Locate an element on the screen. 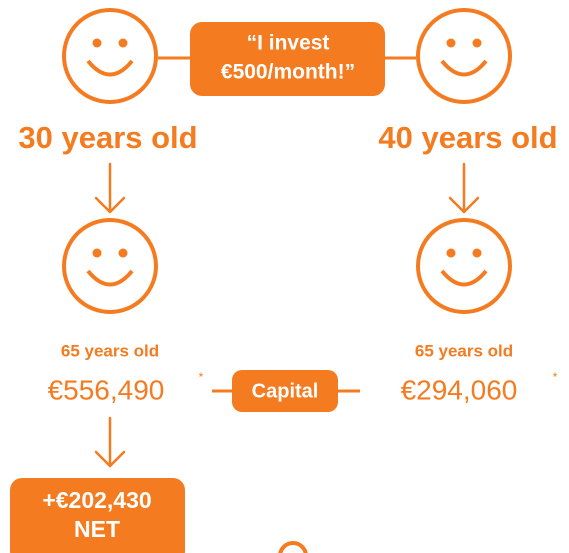 The image size is (569, 553). gain-box is located at coordinates (97, 515).